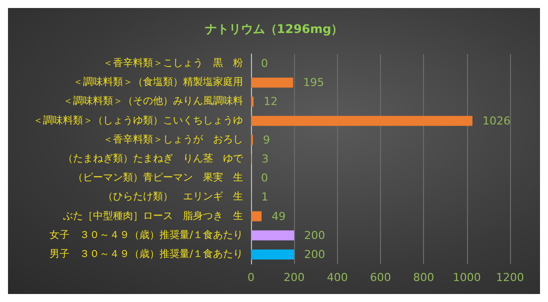 The height and width of the screenshot is (302, 548). I want to click on y-tick-label: ＜調味料類＞（食塩類）精製塩家庭用, so click(158, 82).